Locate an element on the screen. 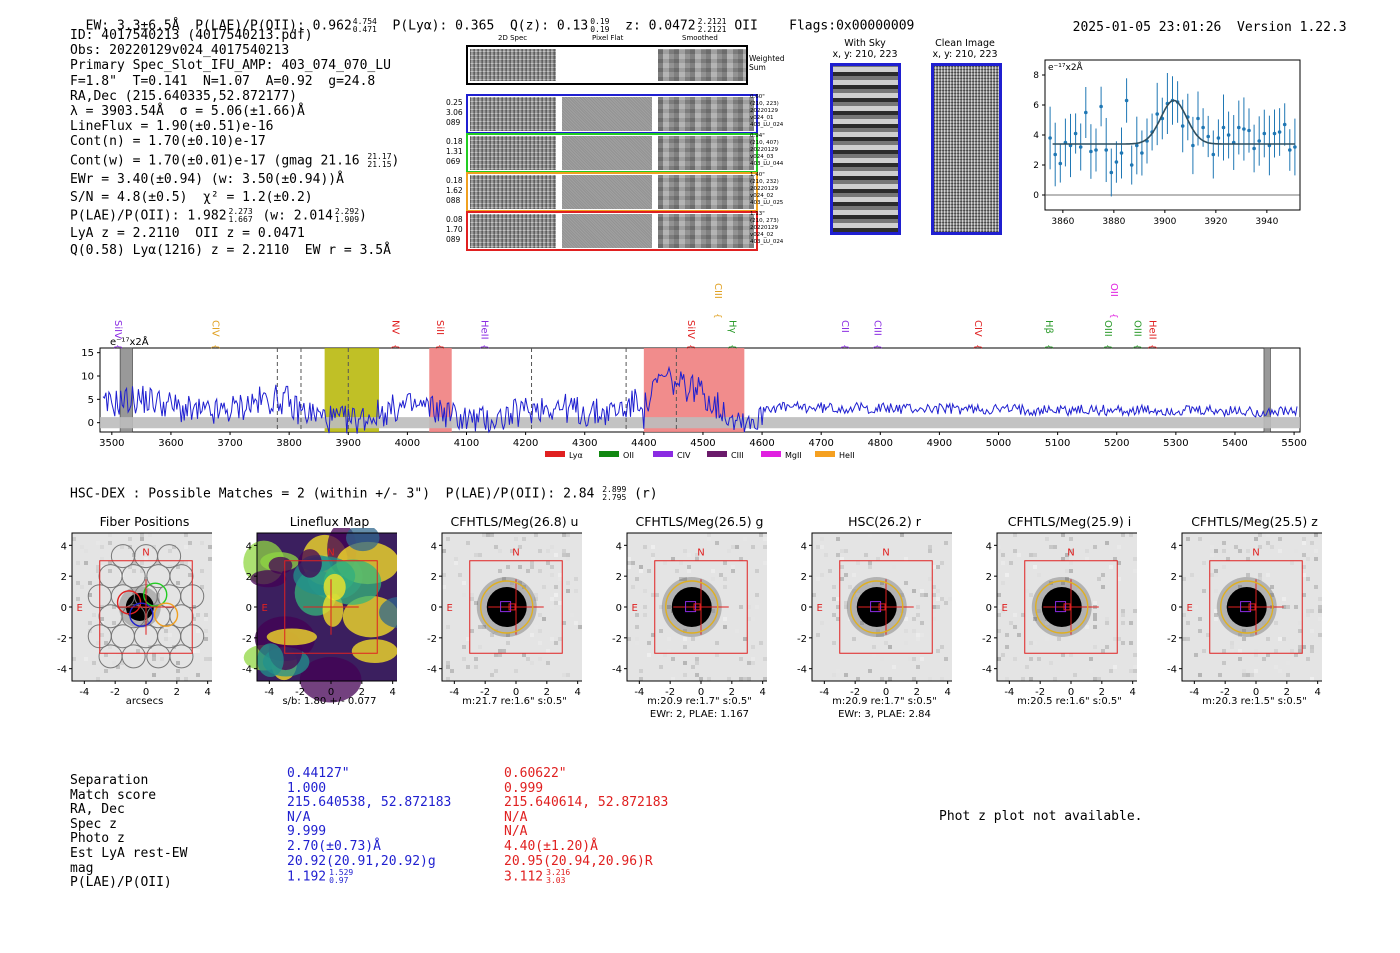 Image resolution: width=1400 pixels, height=953 pixels. hsc-hi: 2.899 is located at coordinates (614, 489).